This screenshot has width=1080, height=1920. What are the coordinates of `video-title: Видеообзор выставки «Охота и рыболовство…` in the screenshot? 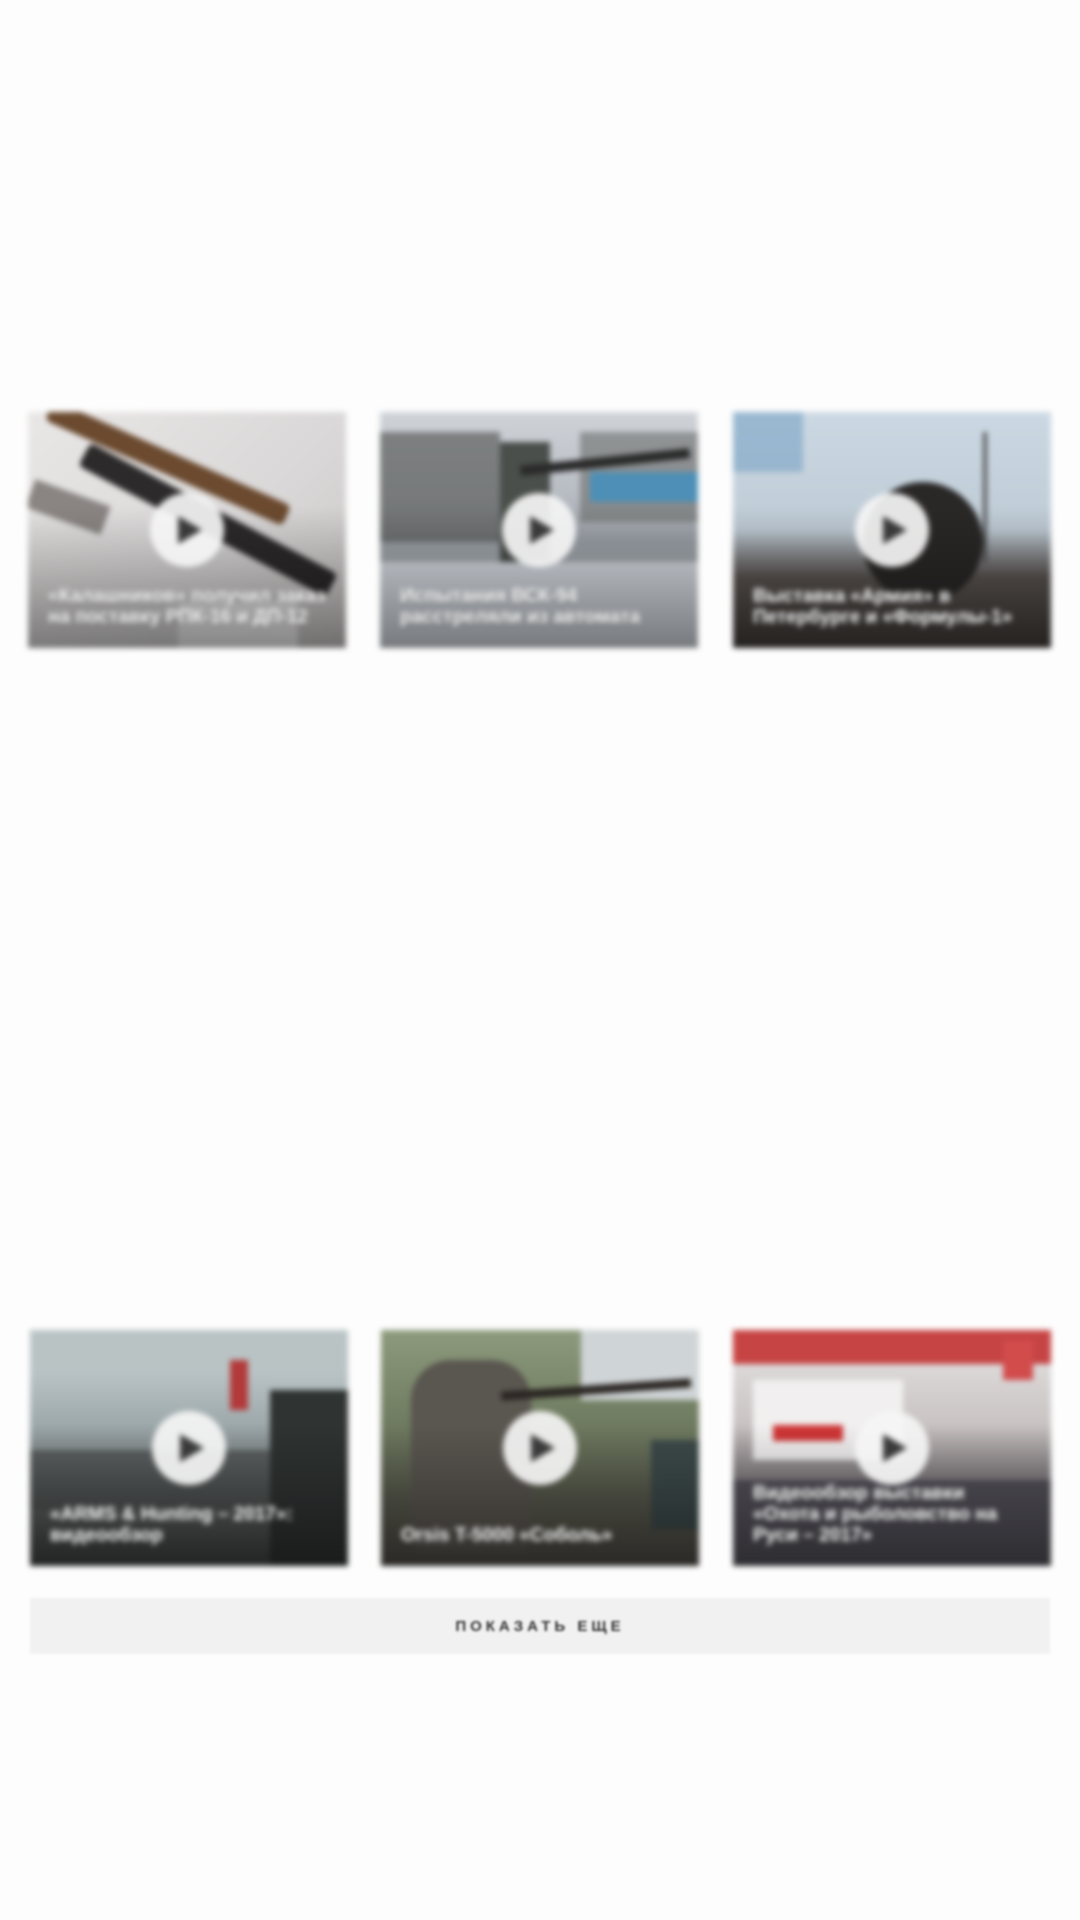 It's located at (875, 1514).